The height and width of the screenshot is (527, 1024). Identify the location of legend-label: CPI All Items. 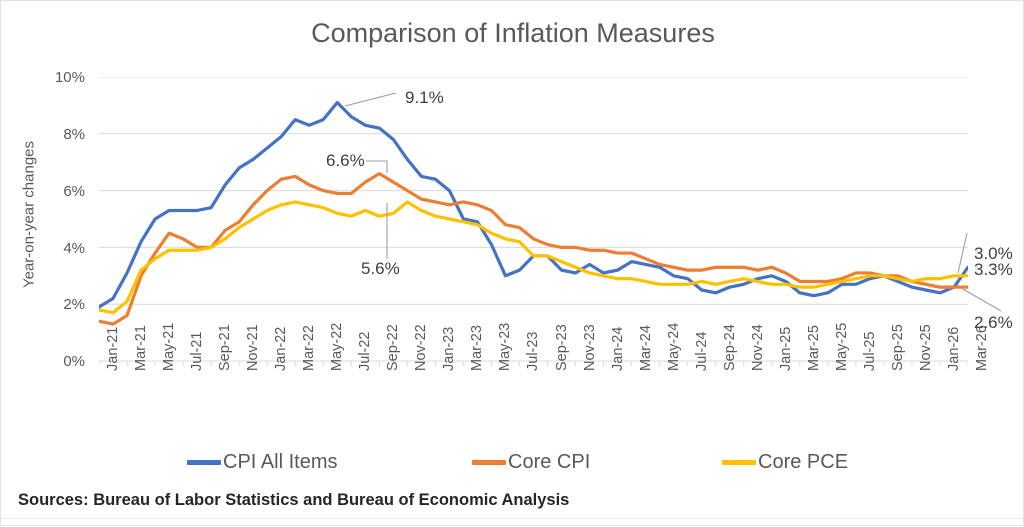
(280, 462).